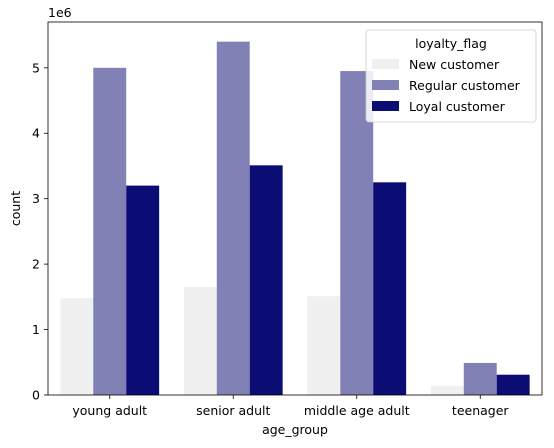 This screenshot has height=448, width=554. Describe the element at coordinates (454, 64) in the screenshot. I see `legend-entry: New customer` at that location.